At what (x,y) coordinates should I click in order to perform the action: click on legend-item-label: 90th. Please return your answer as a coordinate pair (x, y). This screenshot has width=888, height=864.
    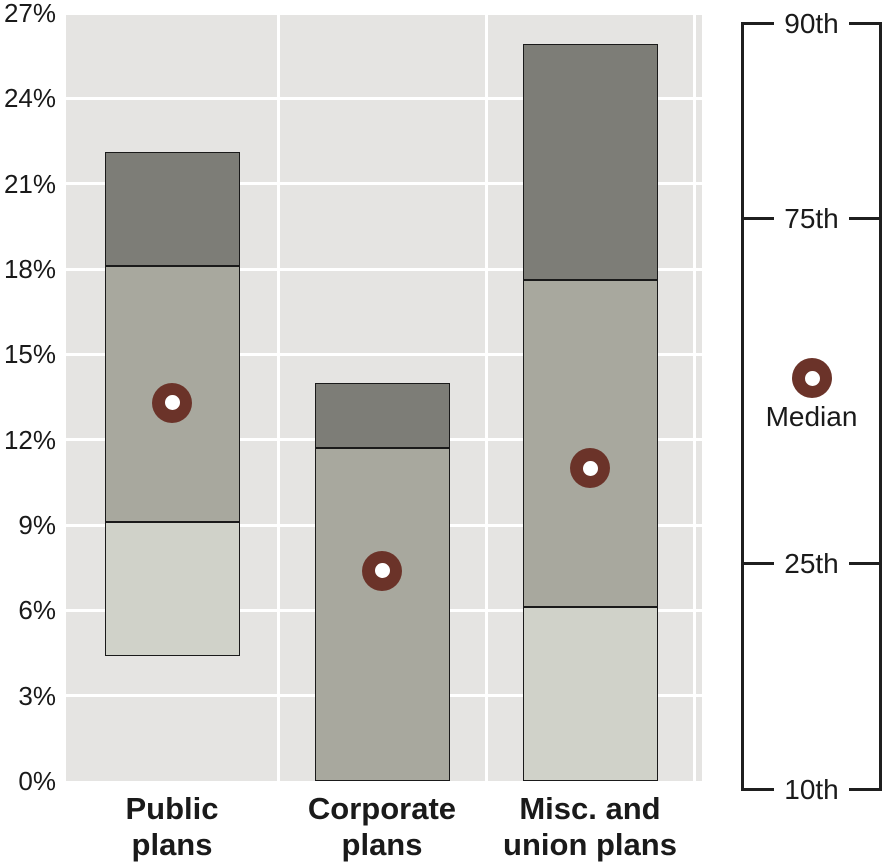
    Looking at the image, I should click on (811, 23).